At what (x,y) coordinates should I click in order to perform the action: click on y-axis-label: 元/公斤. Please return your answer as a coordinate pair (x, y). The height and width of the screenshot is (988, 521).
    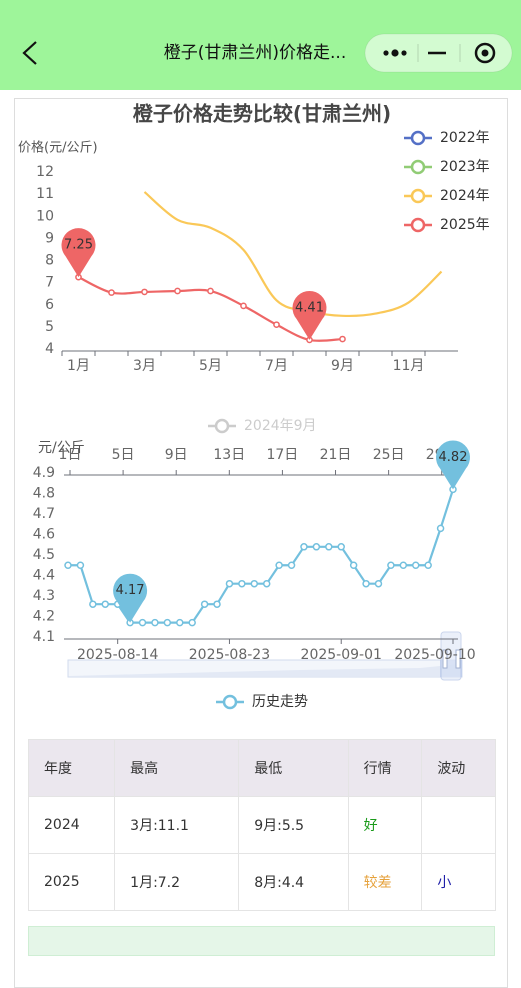
    Looking at the image, I should click on (61, 448).